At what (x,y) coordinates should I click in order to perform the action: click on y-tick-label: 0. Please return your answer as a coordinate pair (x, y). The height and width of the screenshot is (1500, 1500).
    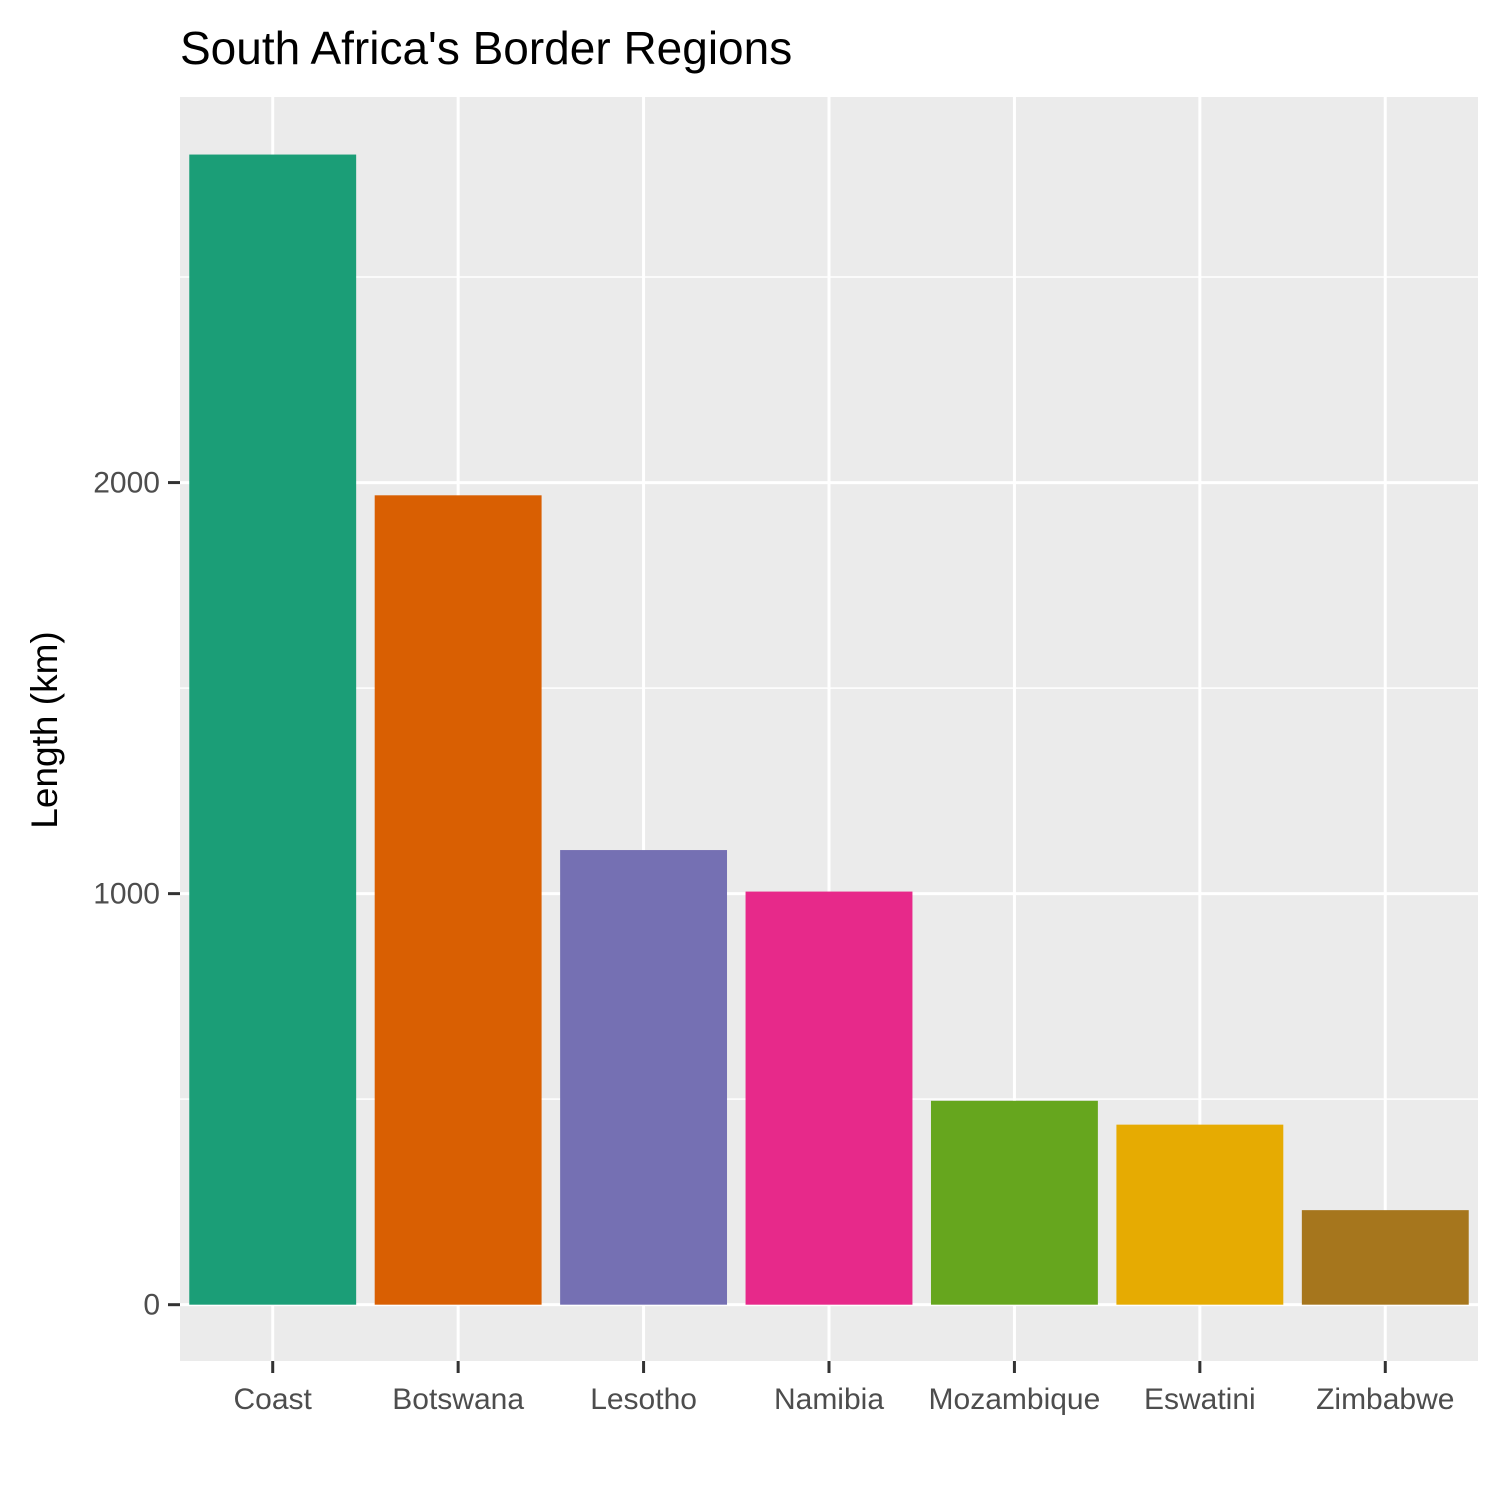
    Looking at the image, I should click on (151, 1305).